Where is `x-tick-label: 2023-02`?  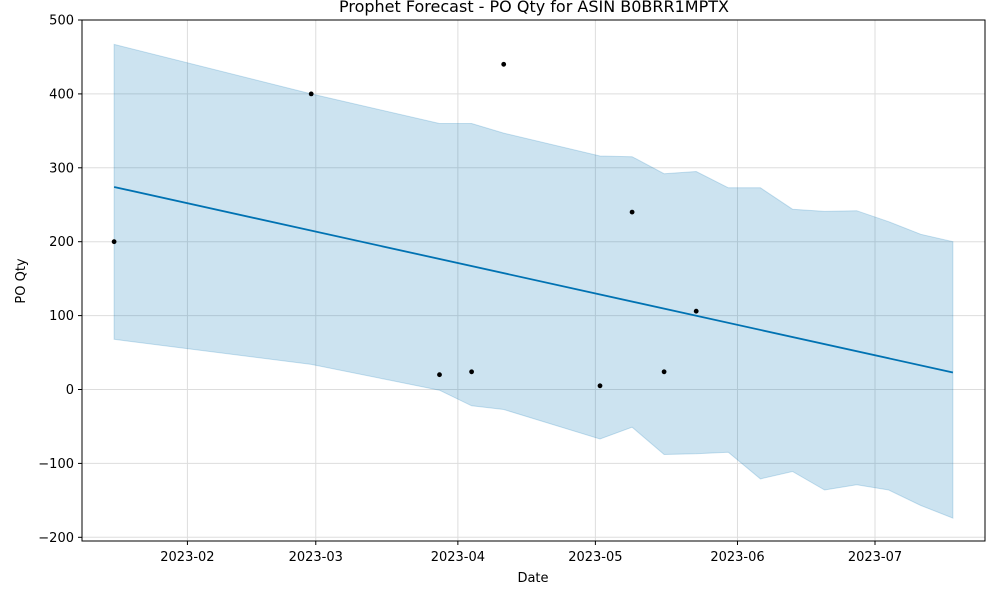 x-tick-label: 2023-02 is located at coordinates (187, 557).